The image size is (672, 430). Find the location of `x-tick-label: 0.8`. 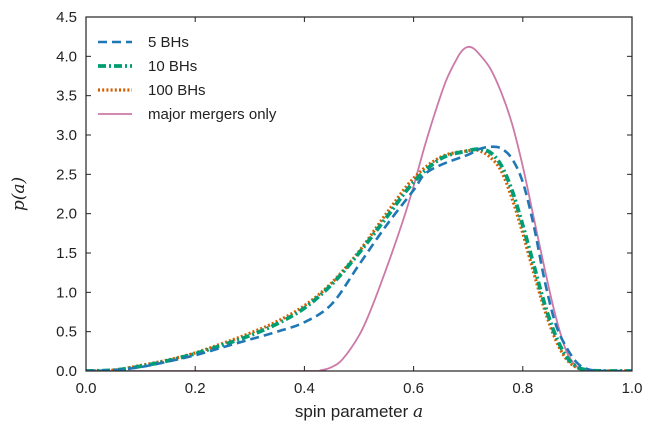

x-tick-label: 0.8 is located at coordinates (522, 388).